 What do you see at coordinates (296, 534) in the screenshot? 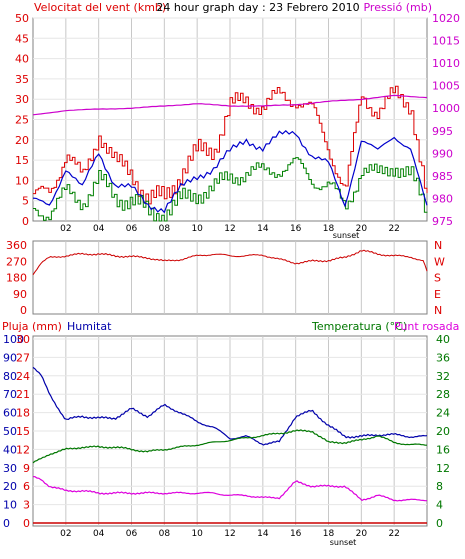
I see `humidity-x-tick-label: 16` at bounding box center [296, 534].